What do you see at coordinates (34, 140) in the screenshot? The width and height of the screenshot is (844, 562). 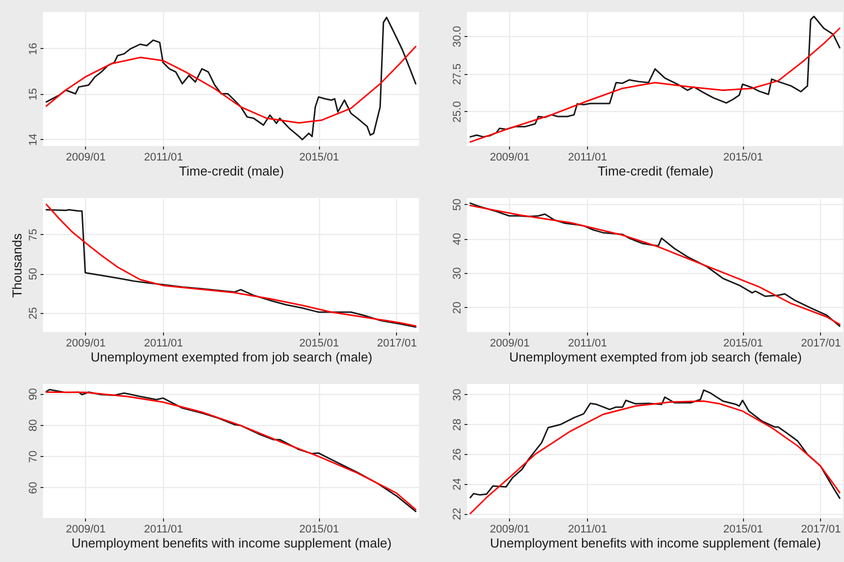 I see `y-tick-label: 14` at bounding box center [34, 140].